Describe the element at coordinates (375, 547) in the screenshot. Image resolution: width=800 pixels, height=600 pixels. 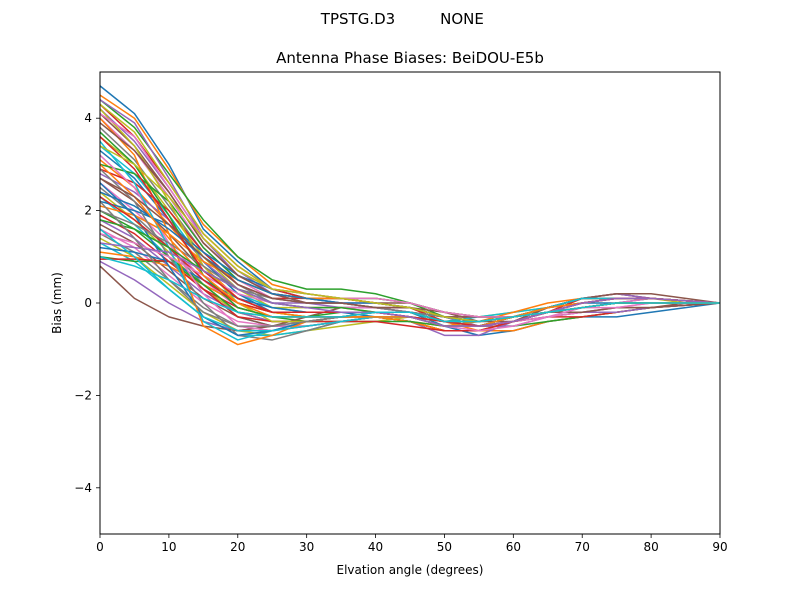
I see `x-tick-label: 40` at that location.